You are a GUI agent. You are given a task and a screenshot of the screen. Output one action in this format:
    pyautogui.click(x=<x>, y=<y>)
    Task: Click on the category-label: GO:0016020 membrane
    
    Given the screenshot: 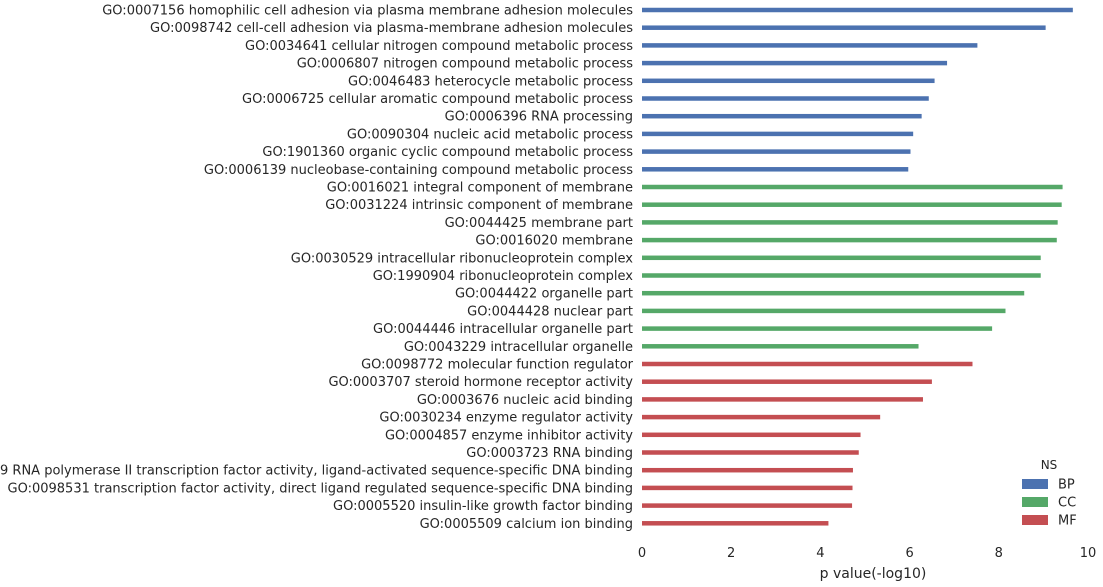 What is the action you would take?
    pyautogui.click(x=554, y=241)
    